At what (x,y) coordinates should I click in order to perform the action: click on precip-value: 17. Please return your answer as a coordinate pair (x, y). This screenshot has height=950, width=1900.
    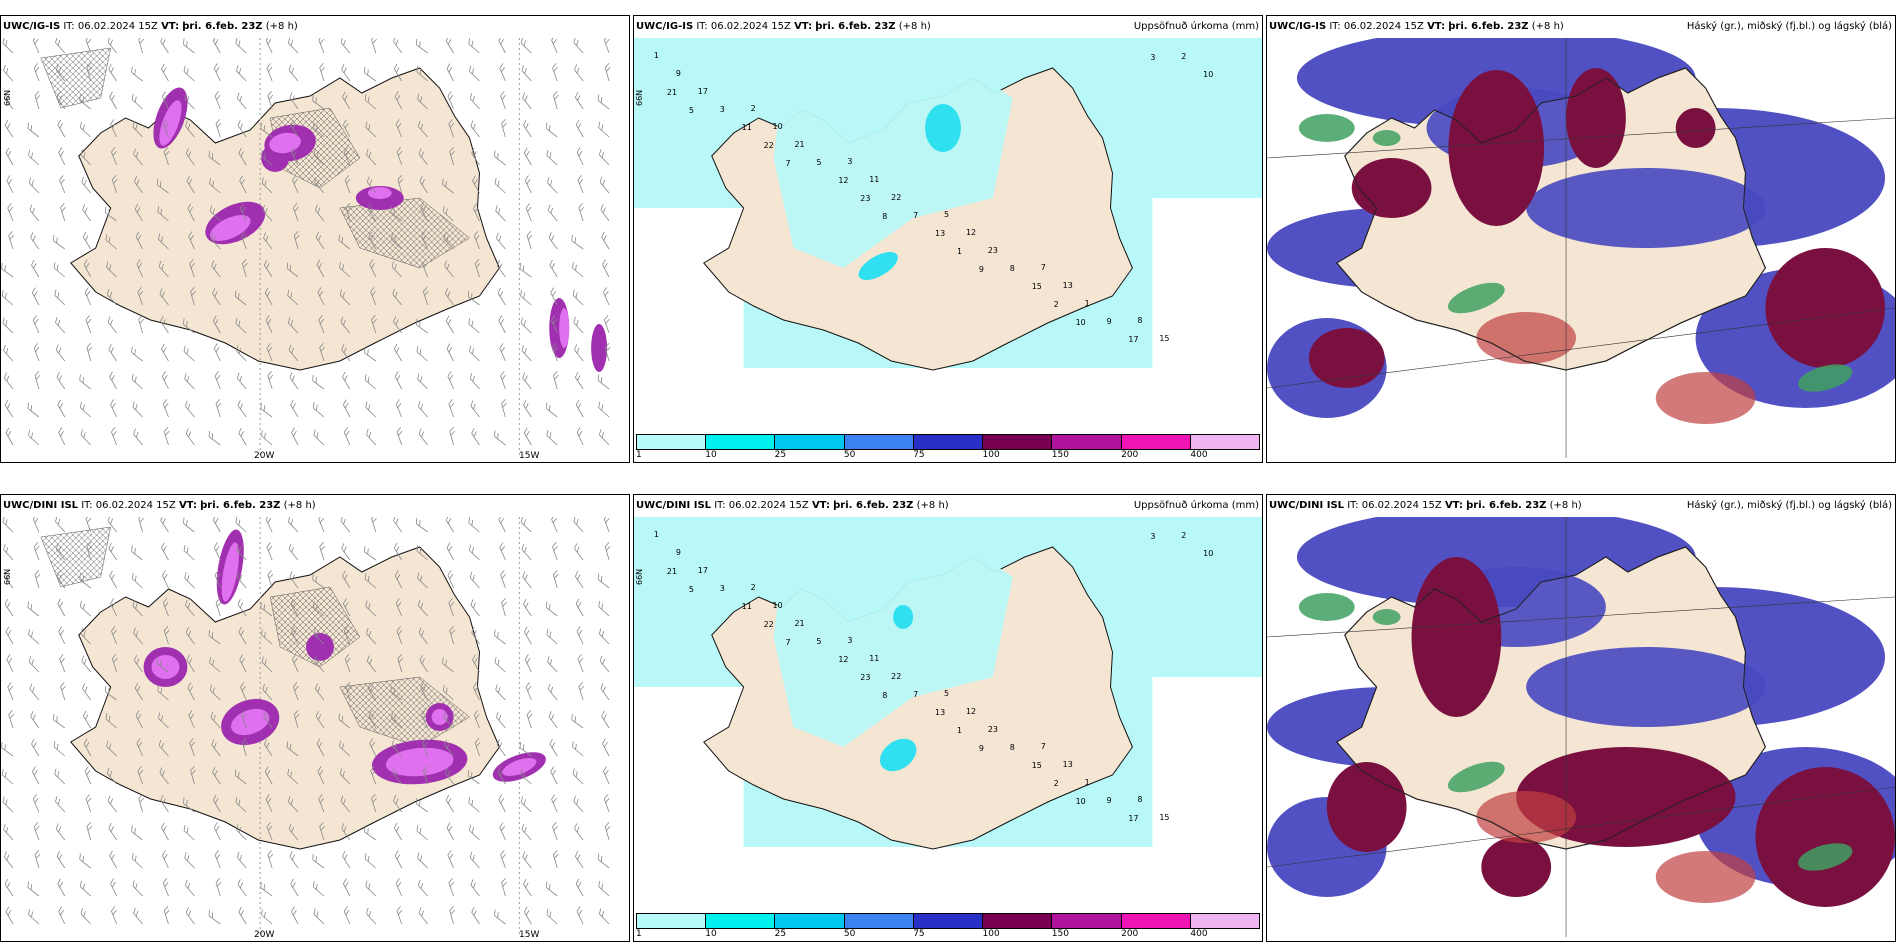
    Looking at the image, I should click on (703, 91).